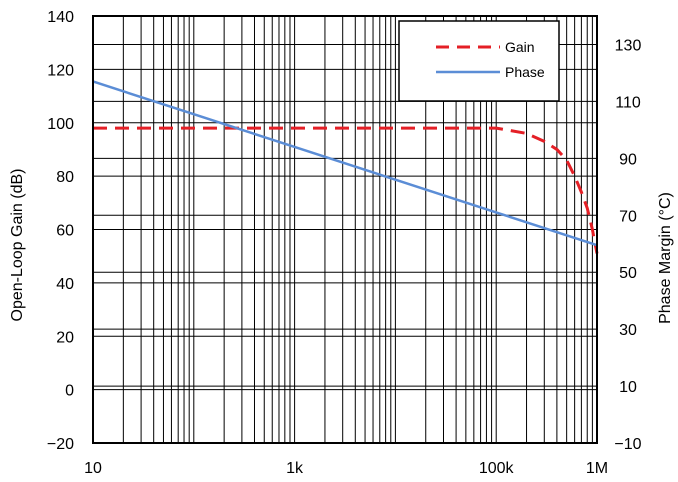 Image resolution: width=678 pixels, height=482 pixels. I want to click on legend: Gain Phase, so click(479, 61).